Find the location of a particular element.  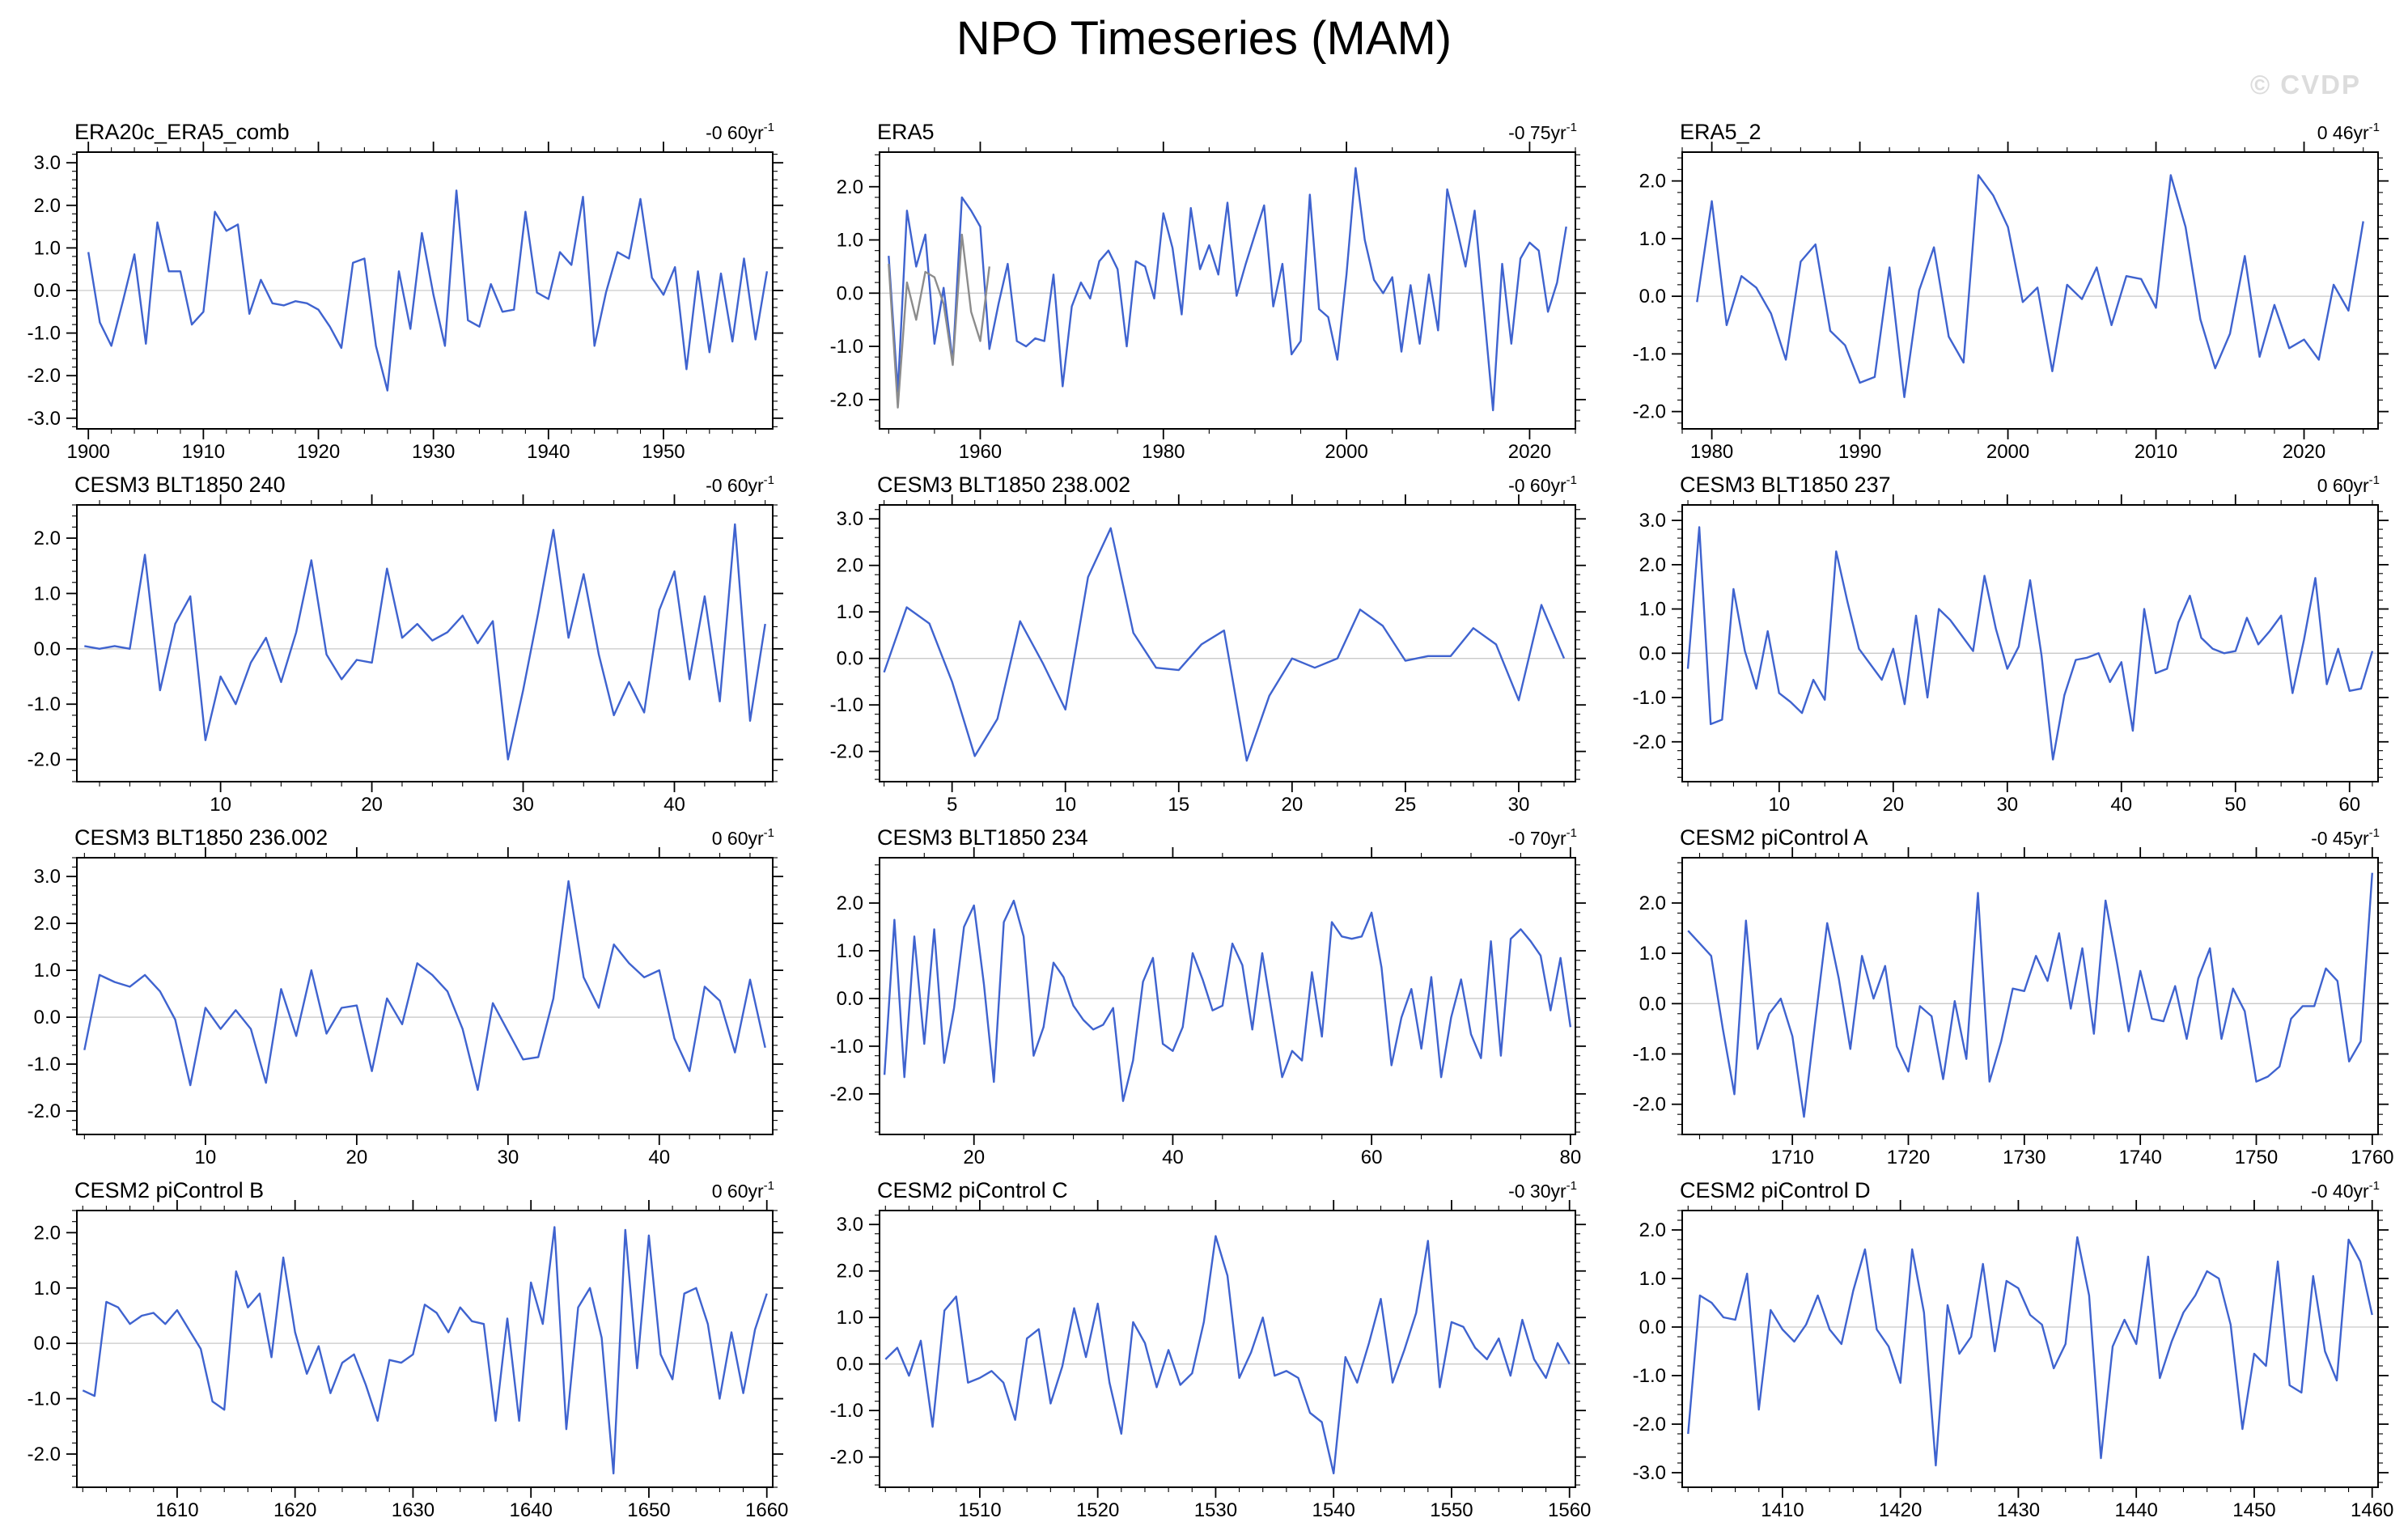

x-tick-label: 1420 is located at coordinates (1900, 1510).